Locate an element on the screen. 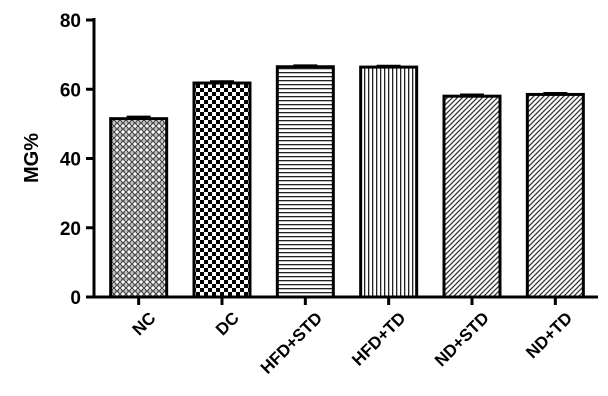 The width and height of the screenshot is (608, 396). y-tick-label: 60 is located at coordinates (70, 90).